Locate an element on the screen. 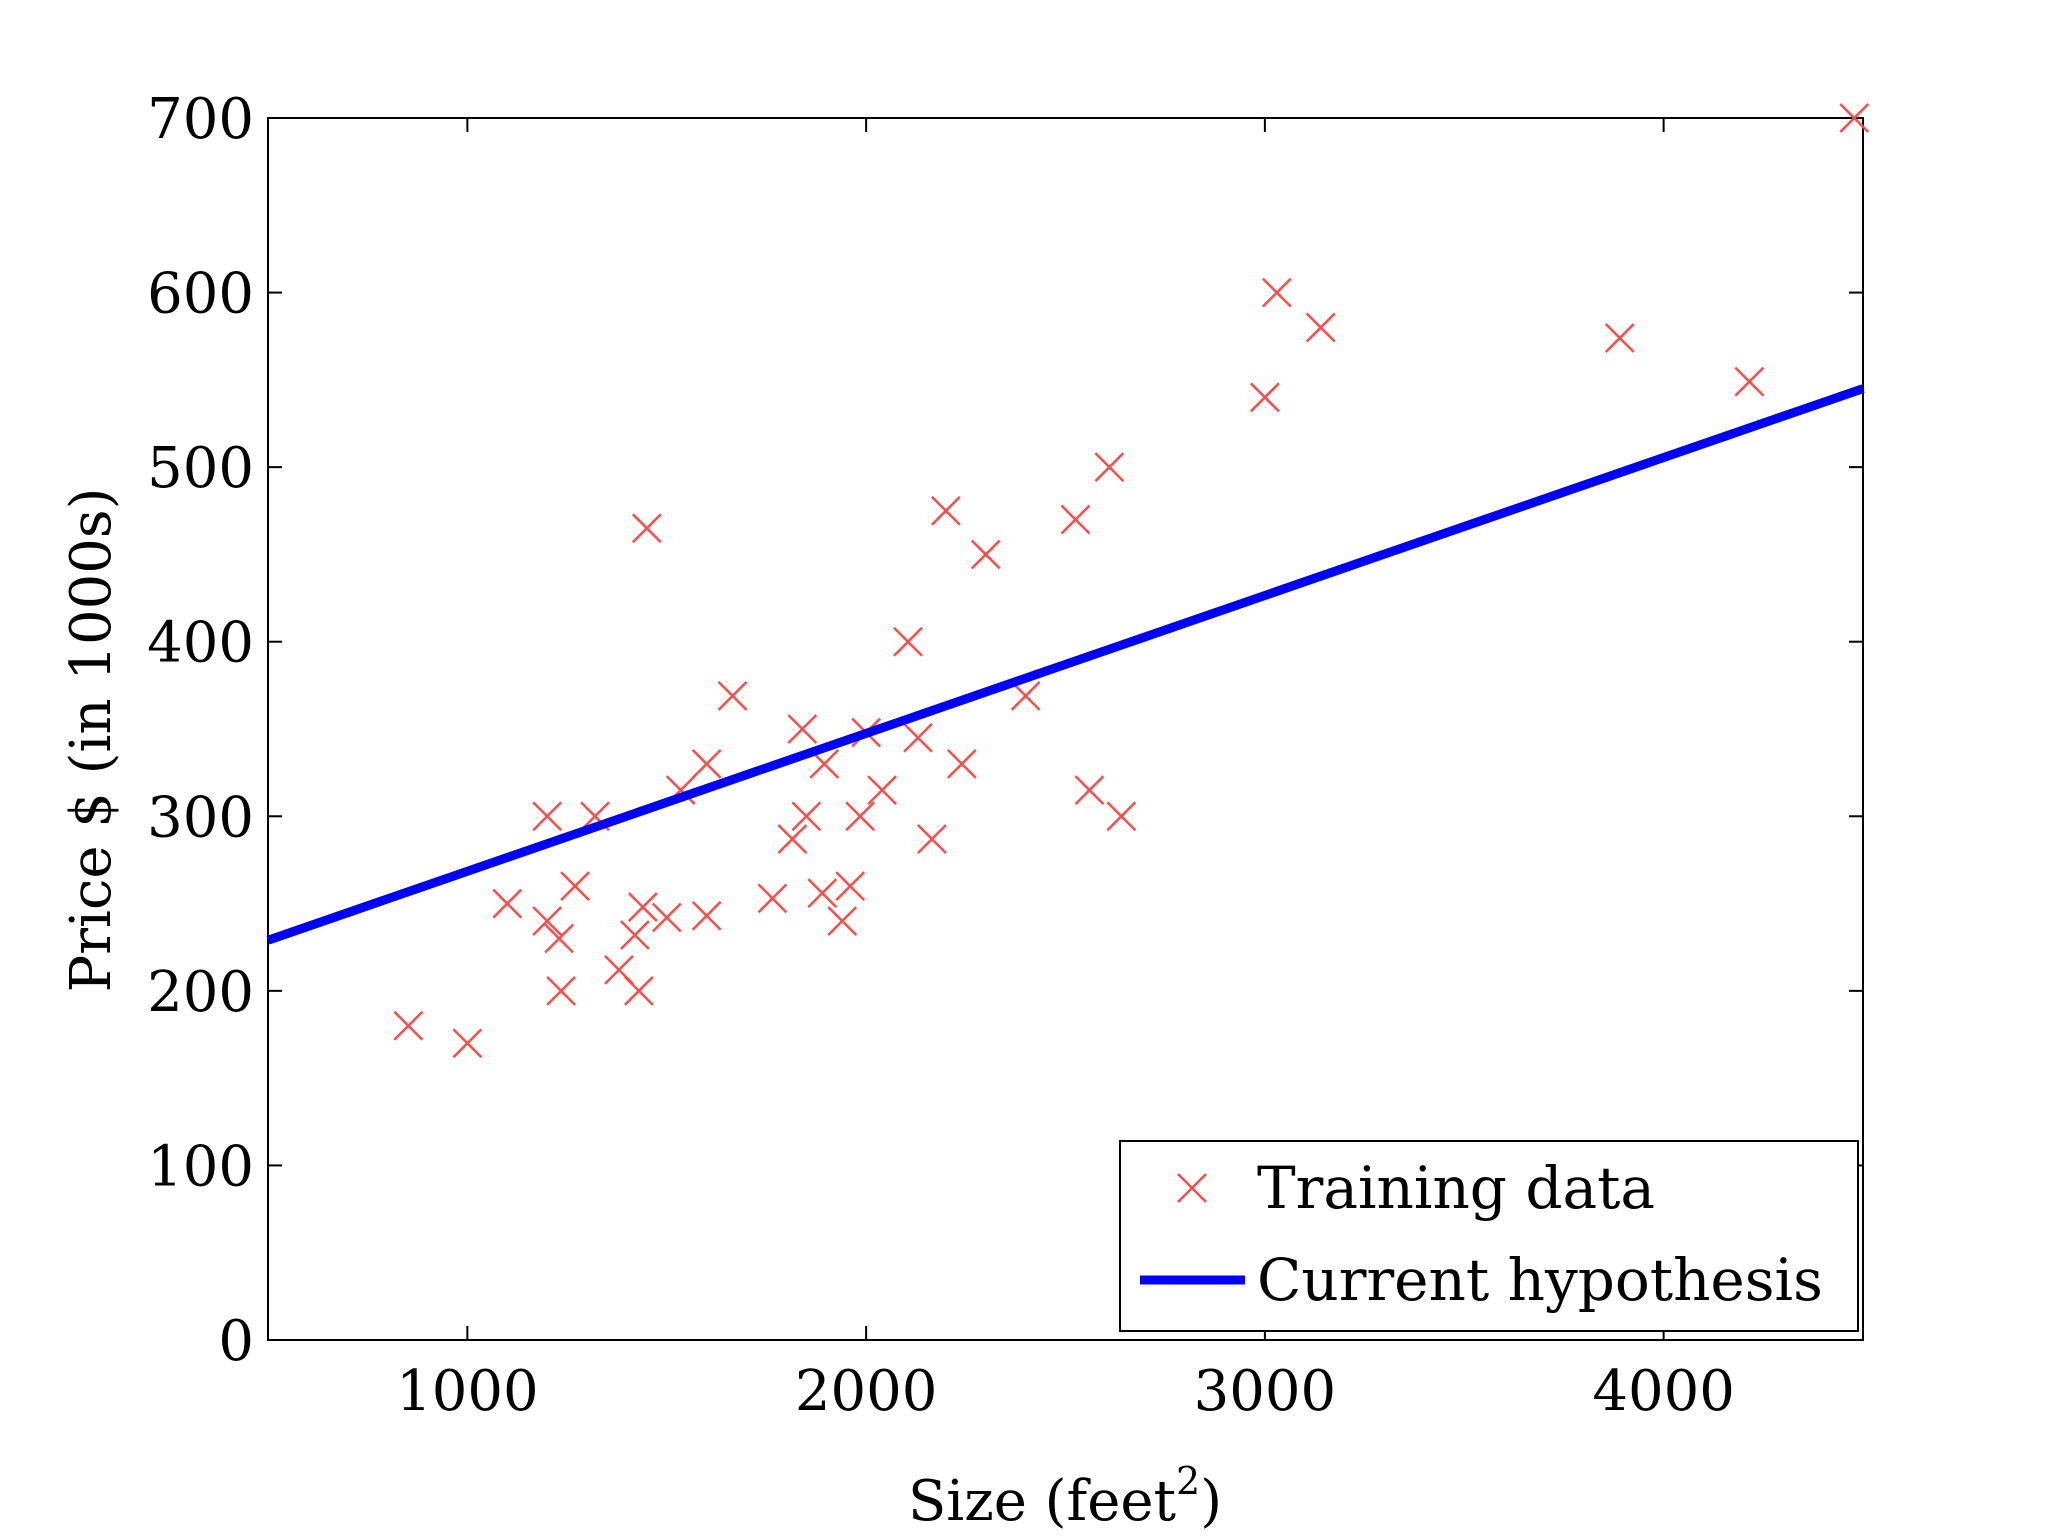 This screenshot has width=2048, height=1536. y-tick-label: 200 is located at coordinates (200, 992).